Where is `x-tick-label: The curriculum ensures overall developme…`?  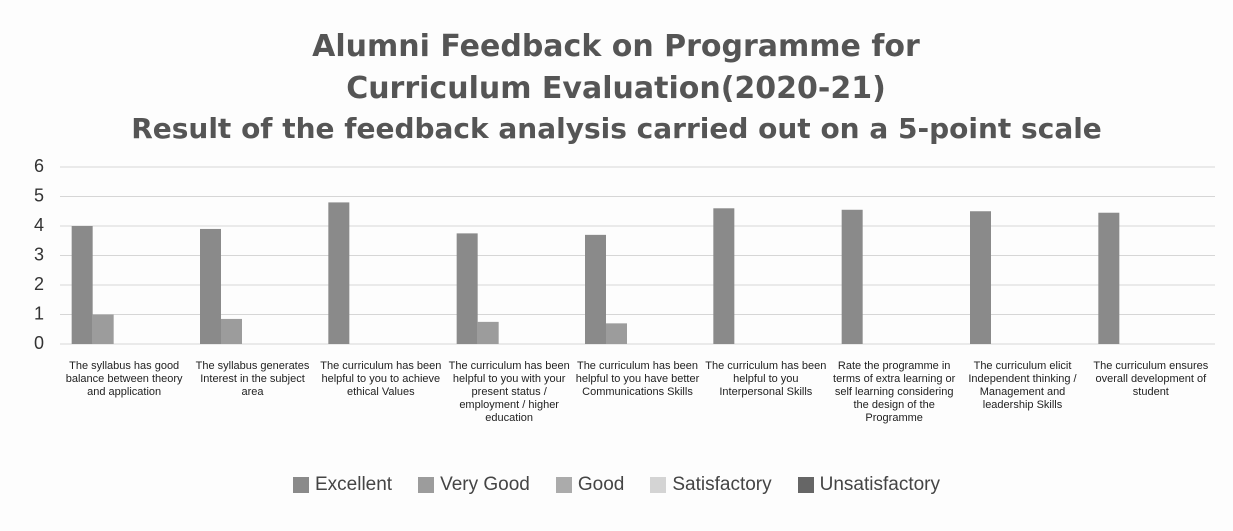
x-tick-label: The curriculum ensures overall developme… is located at coordinates (1151, 379).